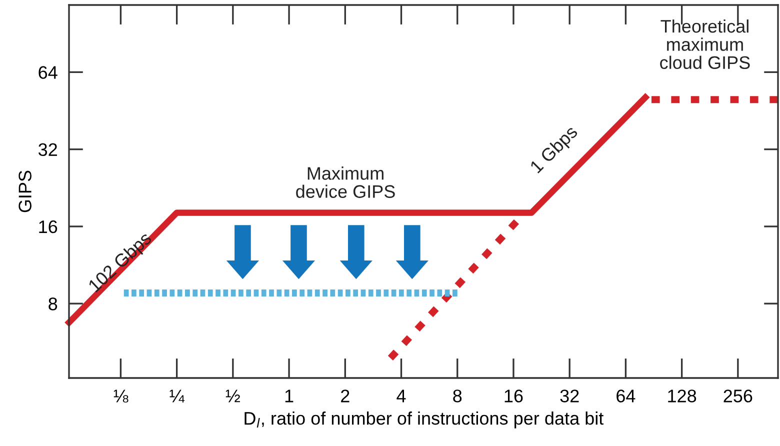 Image resolution: width=780 pixels, height=446 pixels. Describe the element at coordinates (177, 396) in the screenshot. I see `x-tick-label: ¼` at that location.